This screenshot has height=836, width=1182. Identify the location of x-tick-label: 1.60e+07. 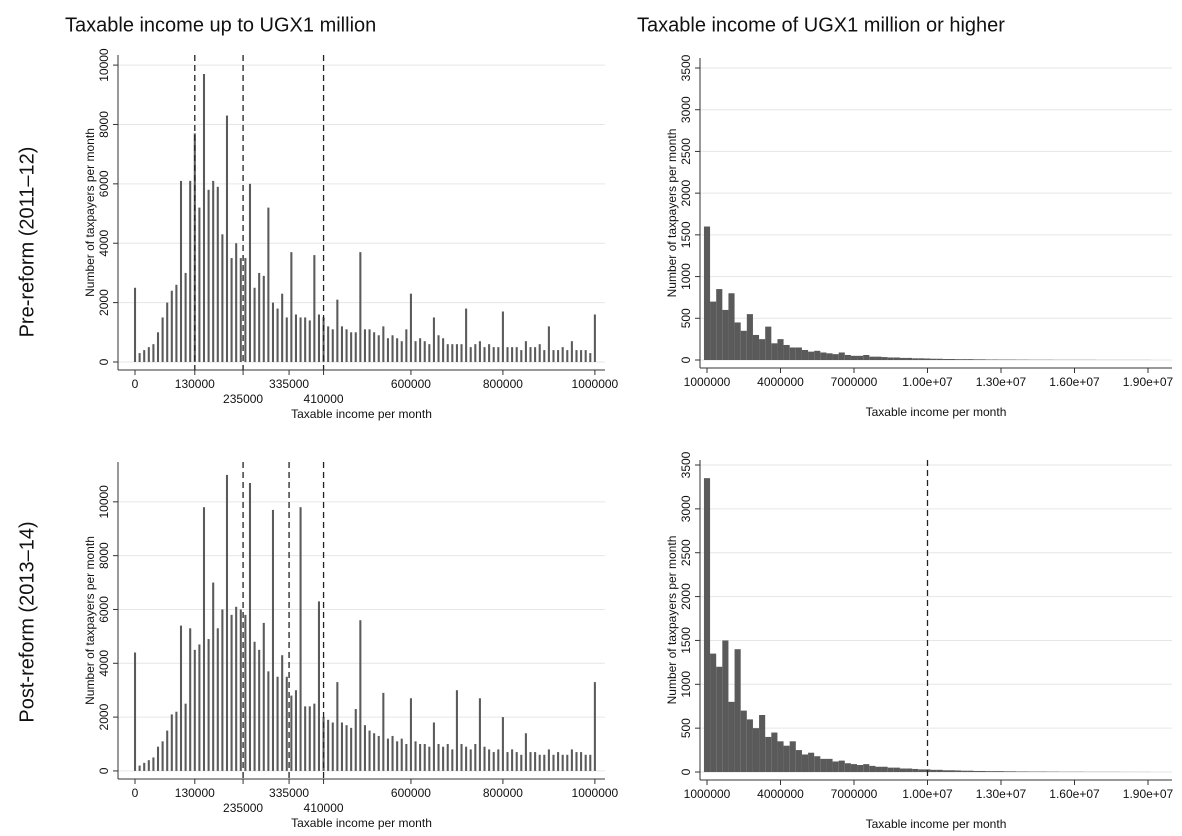
(1074, 382).